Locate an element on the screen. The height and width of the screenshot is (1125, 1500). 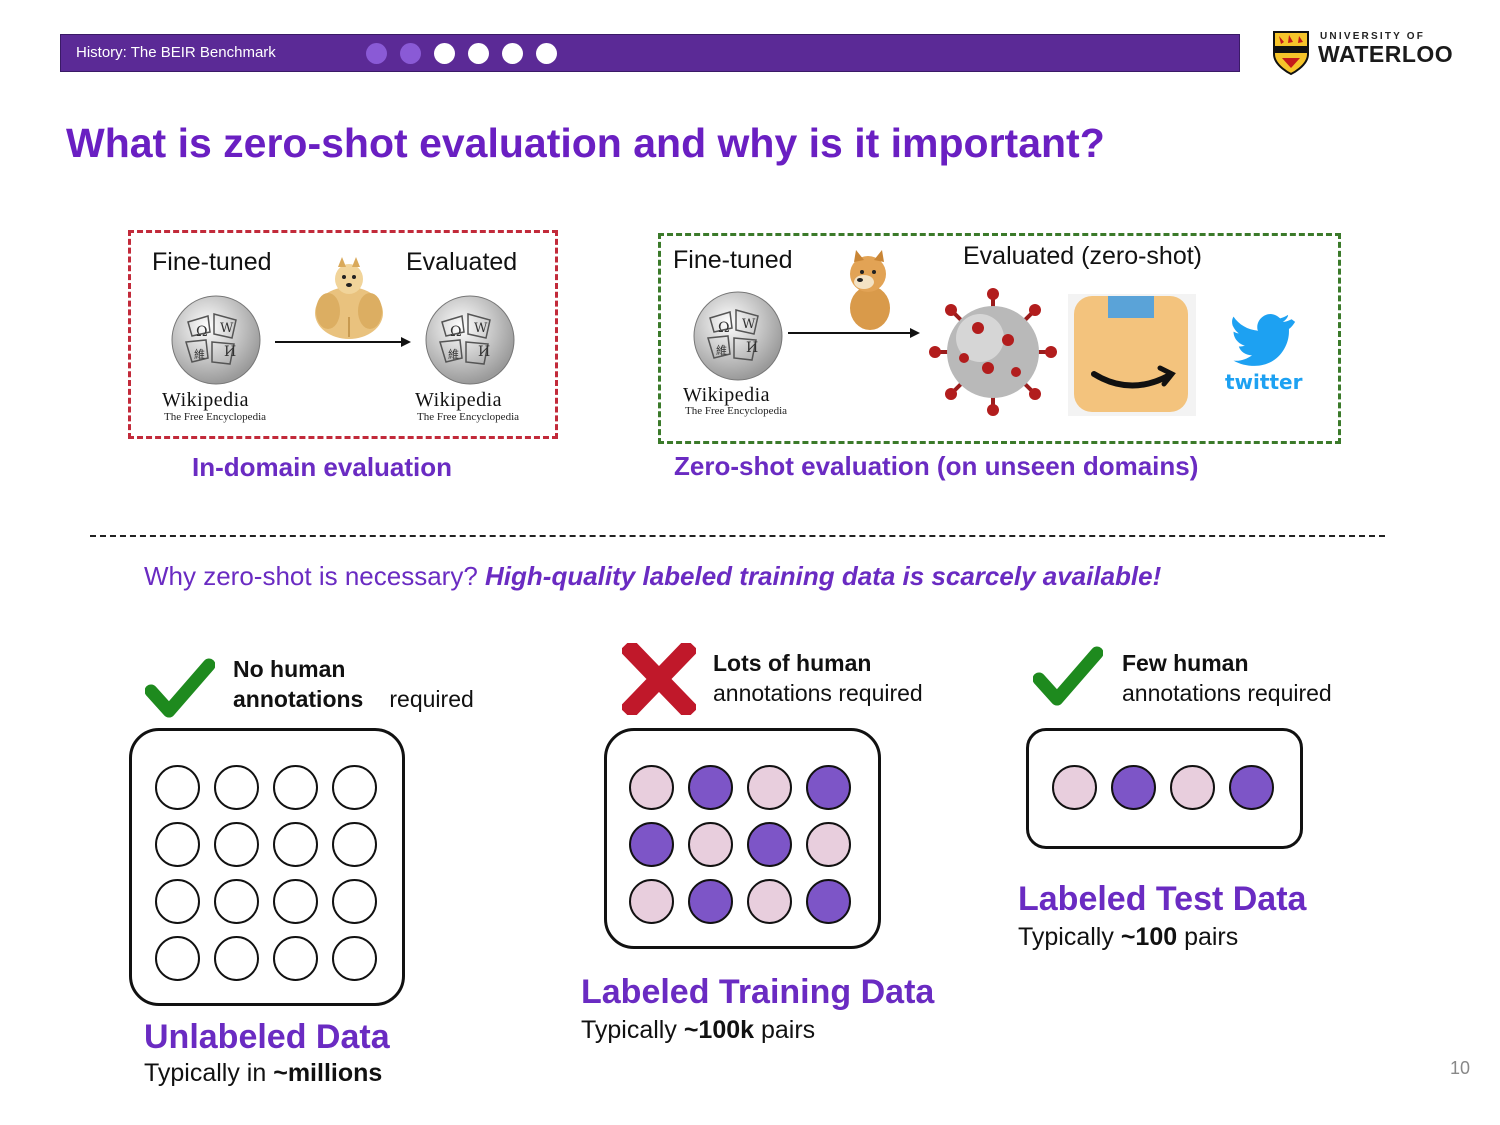
twitter-wordmark: twitter is located at coordinates (1264, 382).